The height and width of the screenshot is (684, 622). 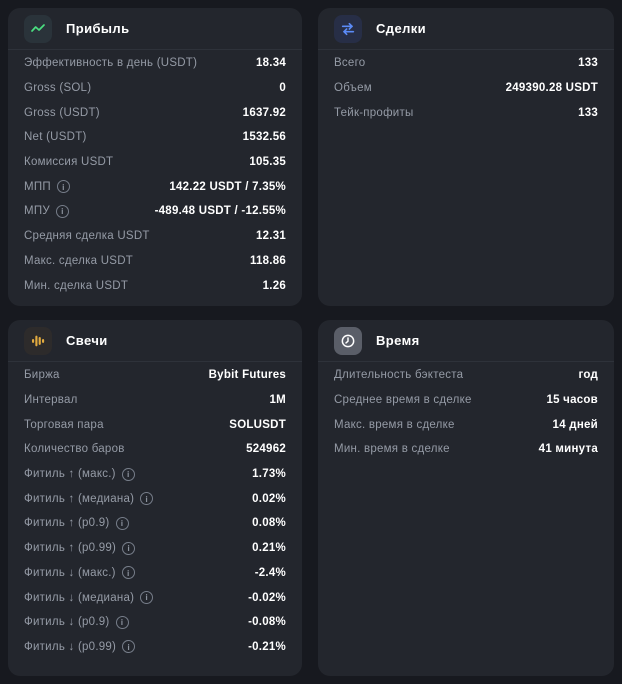 What do you see at coordinates (74, 449) in the screenshot?
I see `stat-label: Количество баров` at bounding box center [74, 449].